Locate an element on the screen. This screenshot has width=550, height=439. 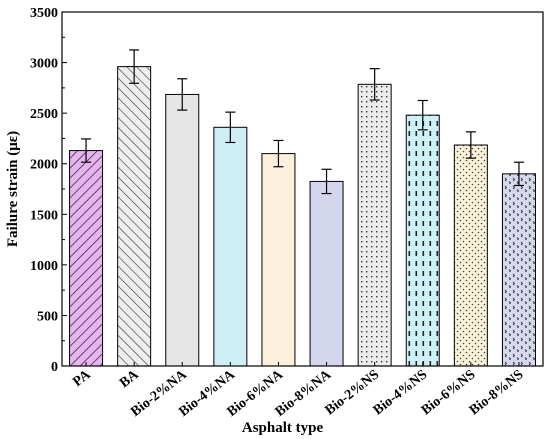
bar-bio-4-na is located at coordinates (230, 246).